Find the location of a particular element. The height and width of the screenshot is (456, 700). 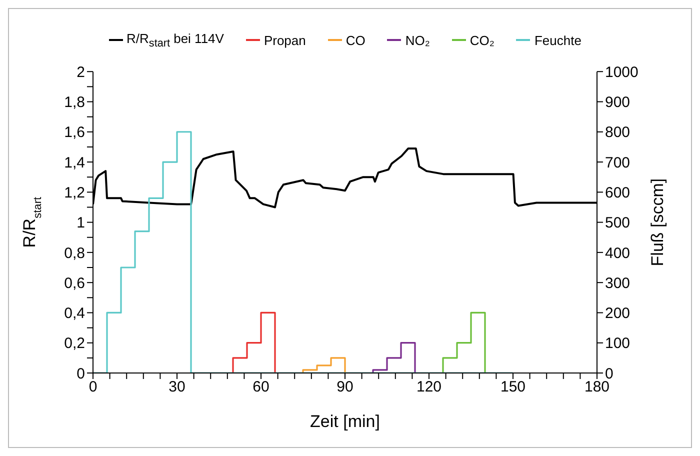

y-tick-label: 1,4 is located at coordinates (74, 163).